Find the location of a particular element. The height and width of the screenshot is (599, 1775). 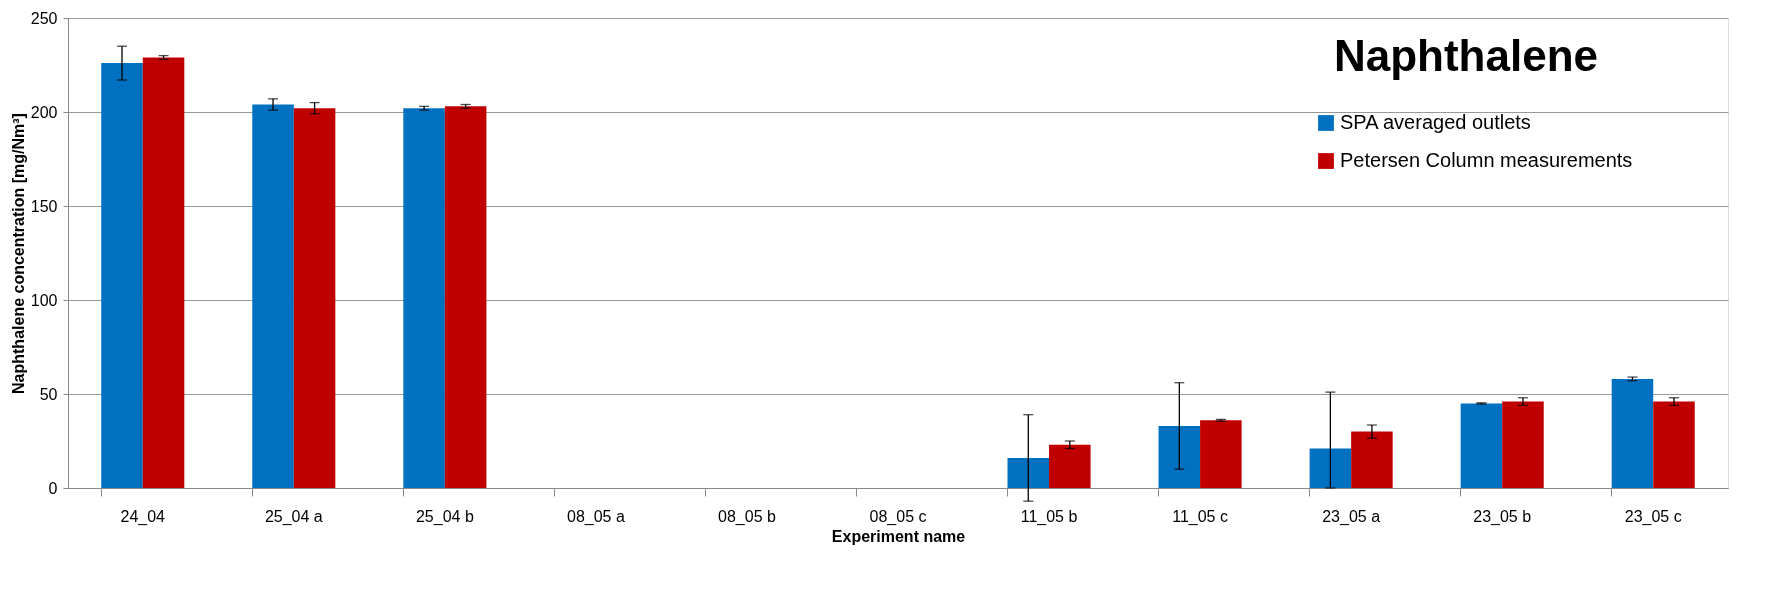

x-tick-label: 08_05 b is located at coordinates (747, 516).